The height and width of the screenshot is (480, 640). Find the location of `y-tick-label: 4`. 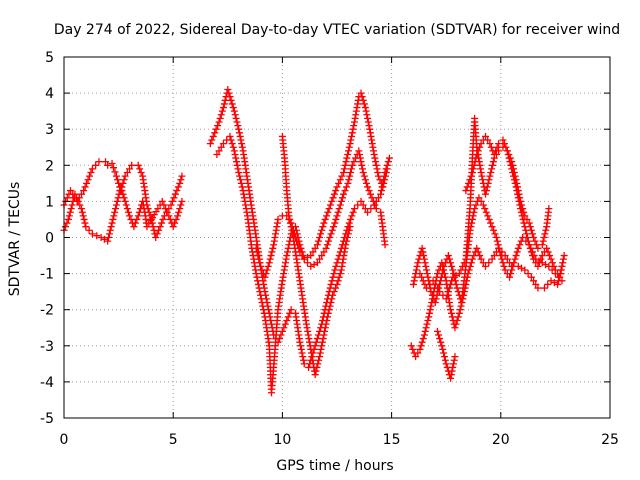

y-tick-label: 4 is located at coordinates (49, 94).